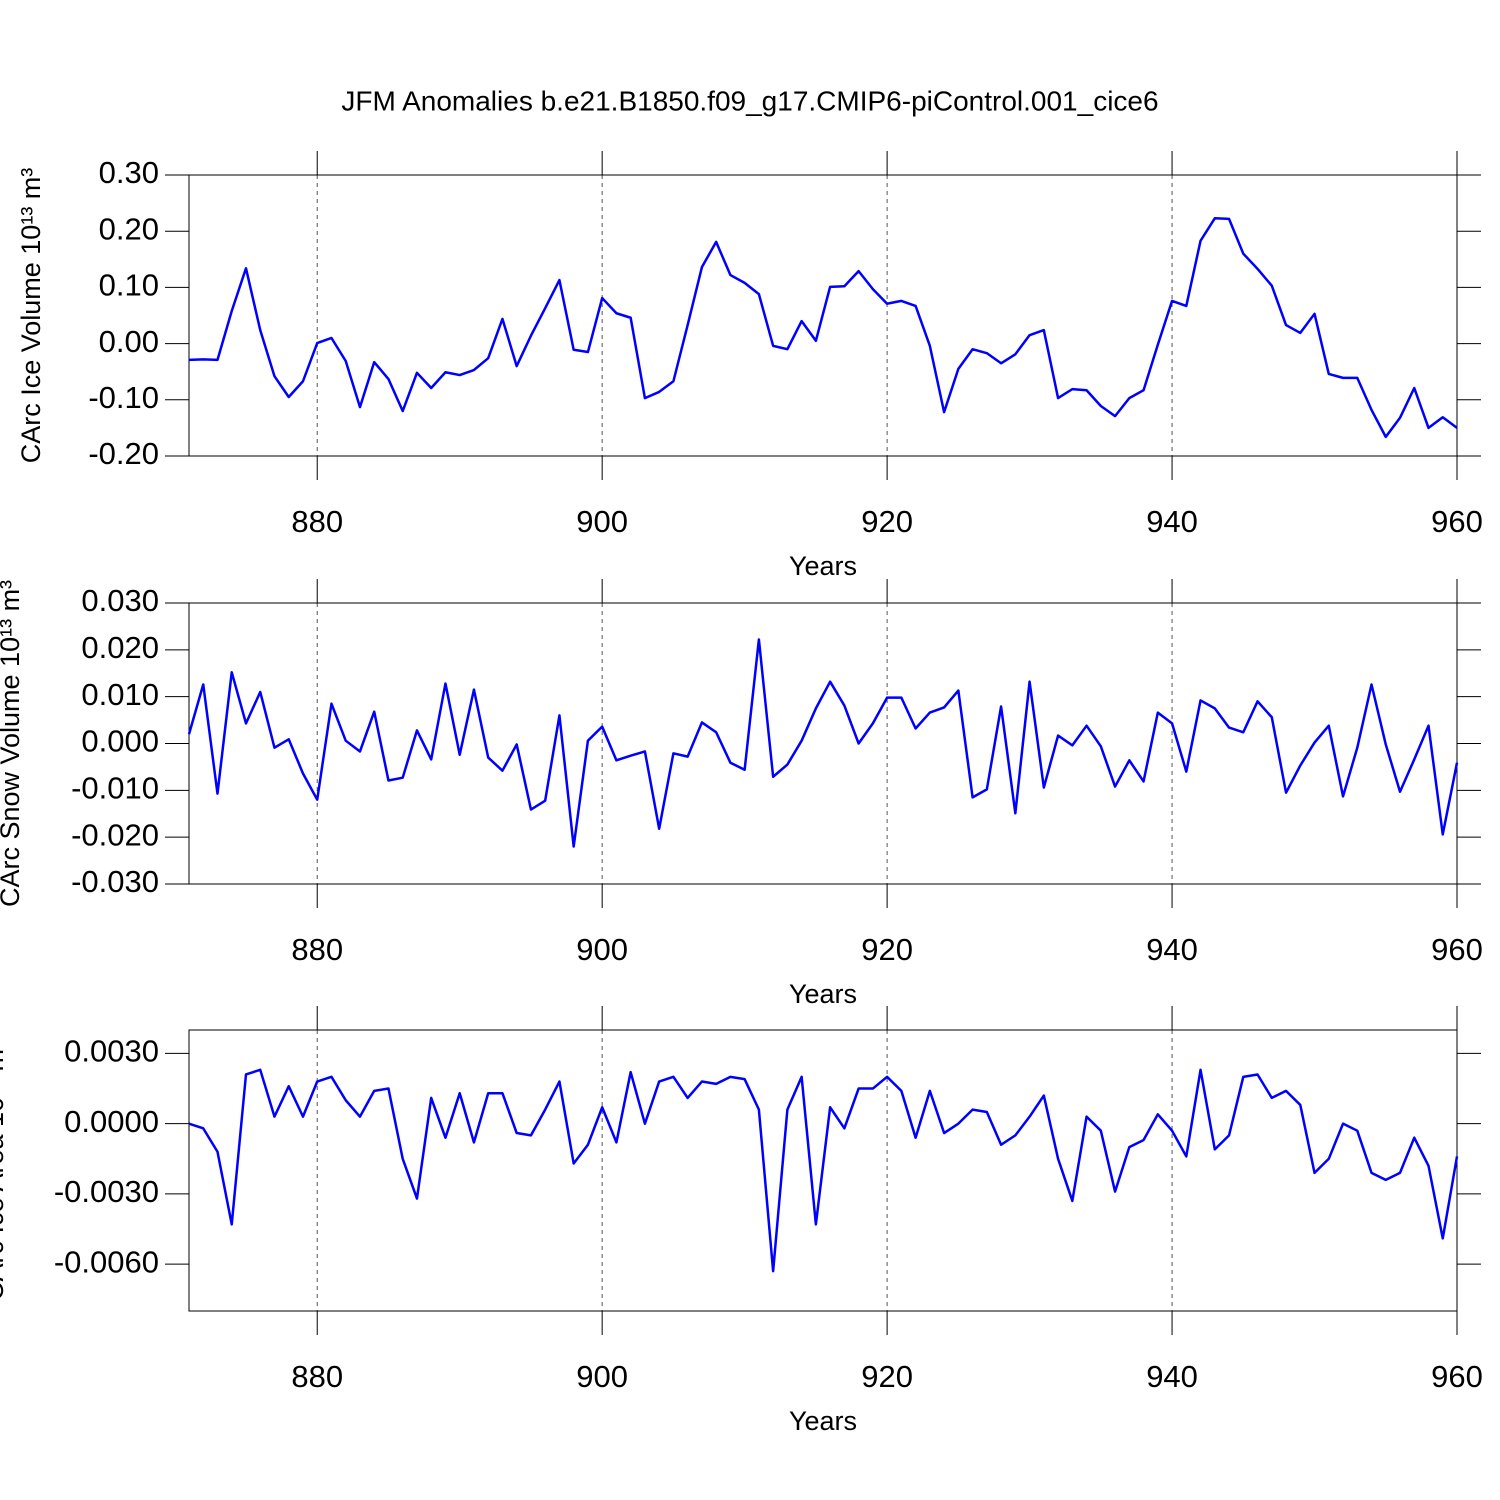 The width and height of the screenshot is (1500, 1500). What do you see at coordinates (31, 316) in the screenshot?
I see `y-axis-label: CArc Ice Volume 10¹³ m³` at bounding box center [31, 316].